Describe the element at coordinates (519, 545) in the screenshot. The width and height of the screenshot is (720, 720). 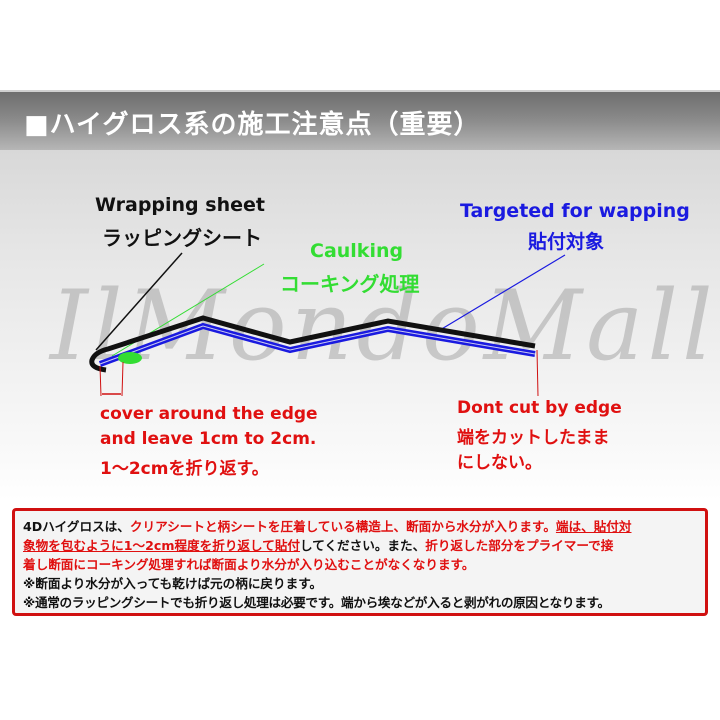
I see `note-text-red: 折り返した部分をプライマーで接` at that location.